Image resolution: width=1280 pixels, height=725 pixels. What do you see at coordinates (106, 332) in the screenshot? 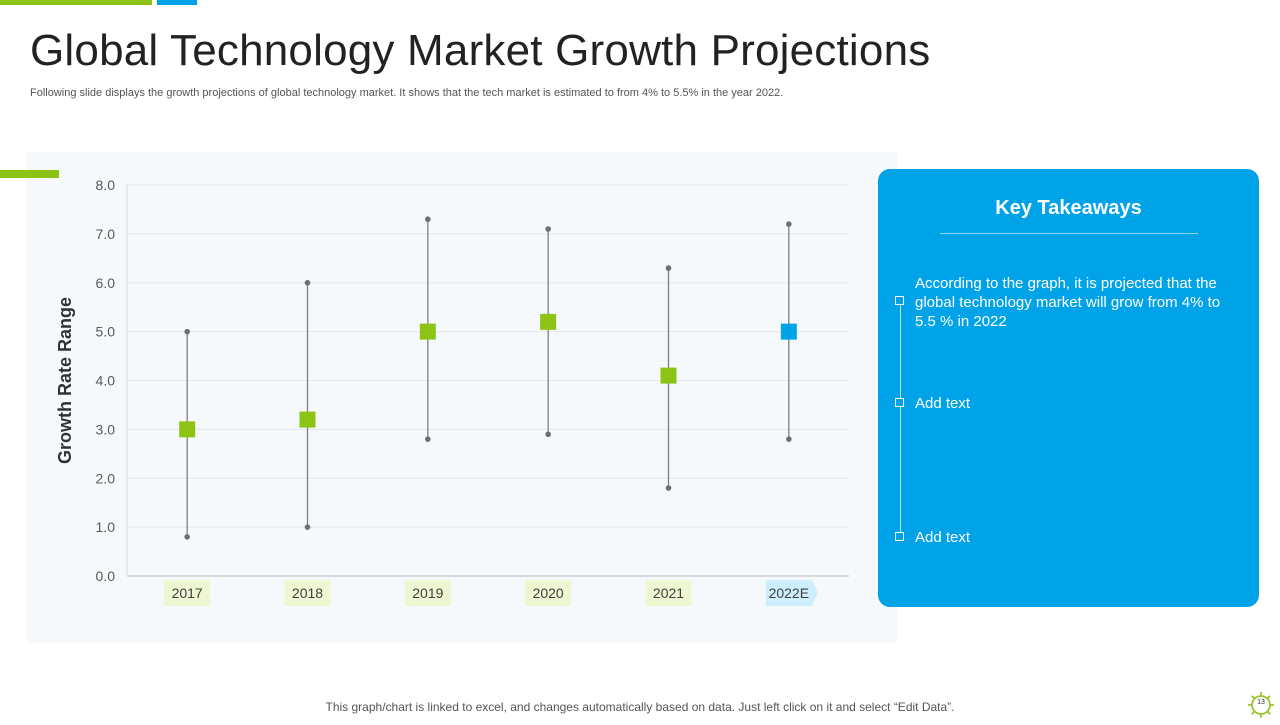
I see `y-tick-label: 5.0` at bounding box center [106, 332].